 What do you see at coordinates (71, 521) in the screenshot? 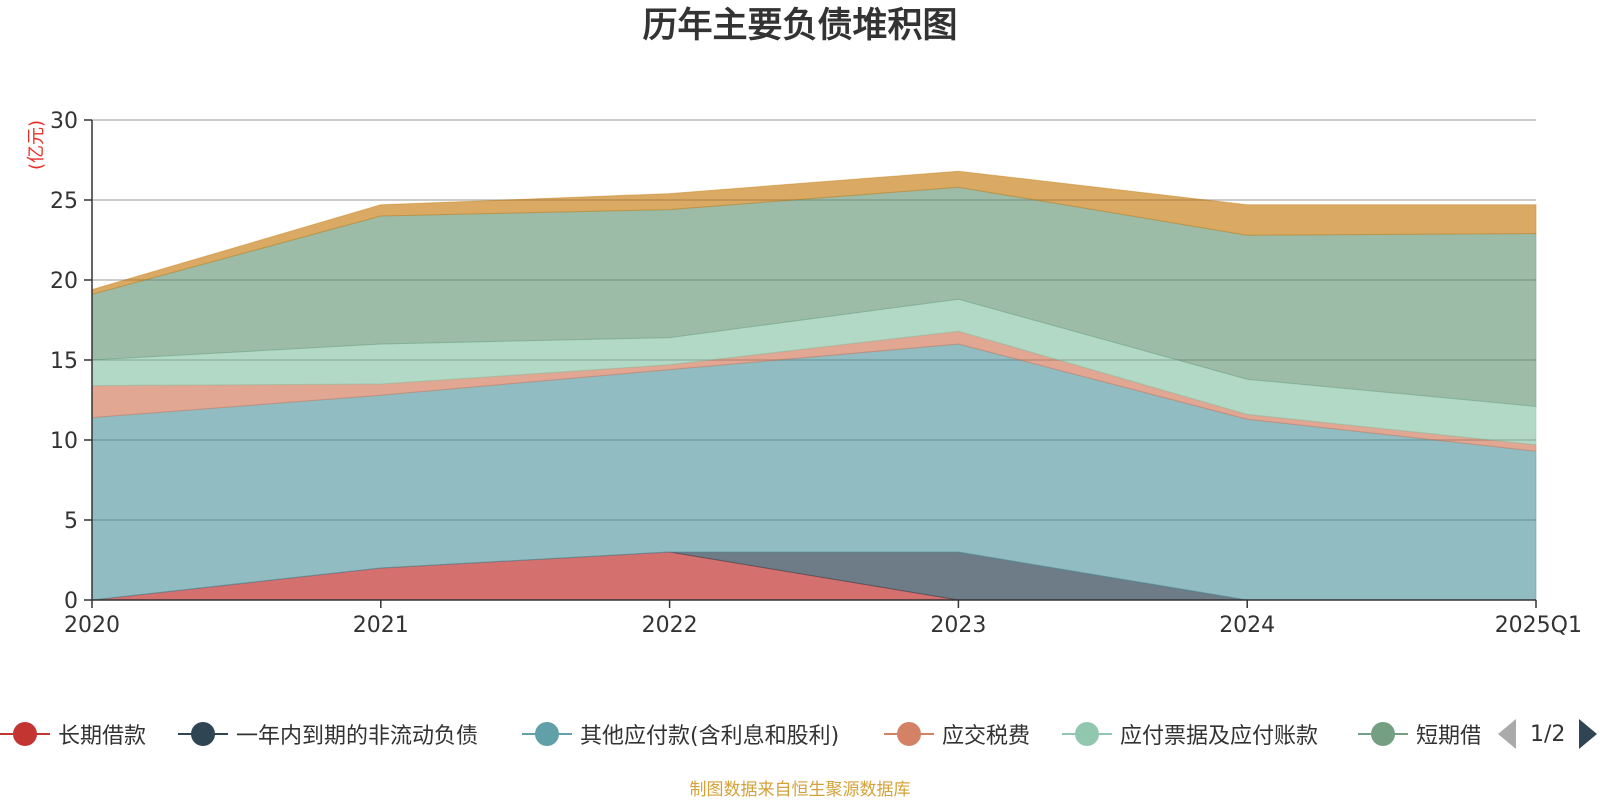
I see `y-tick-label: 5` at bounding box center [71, 521].